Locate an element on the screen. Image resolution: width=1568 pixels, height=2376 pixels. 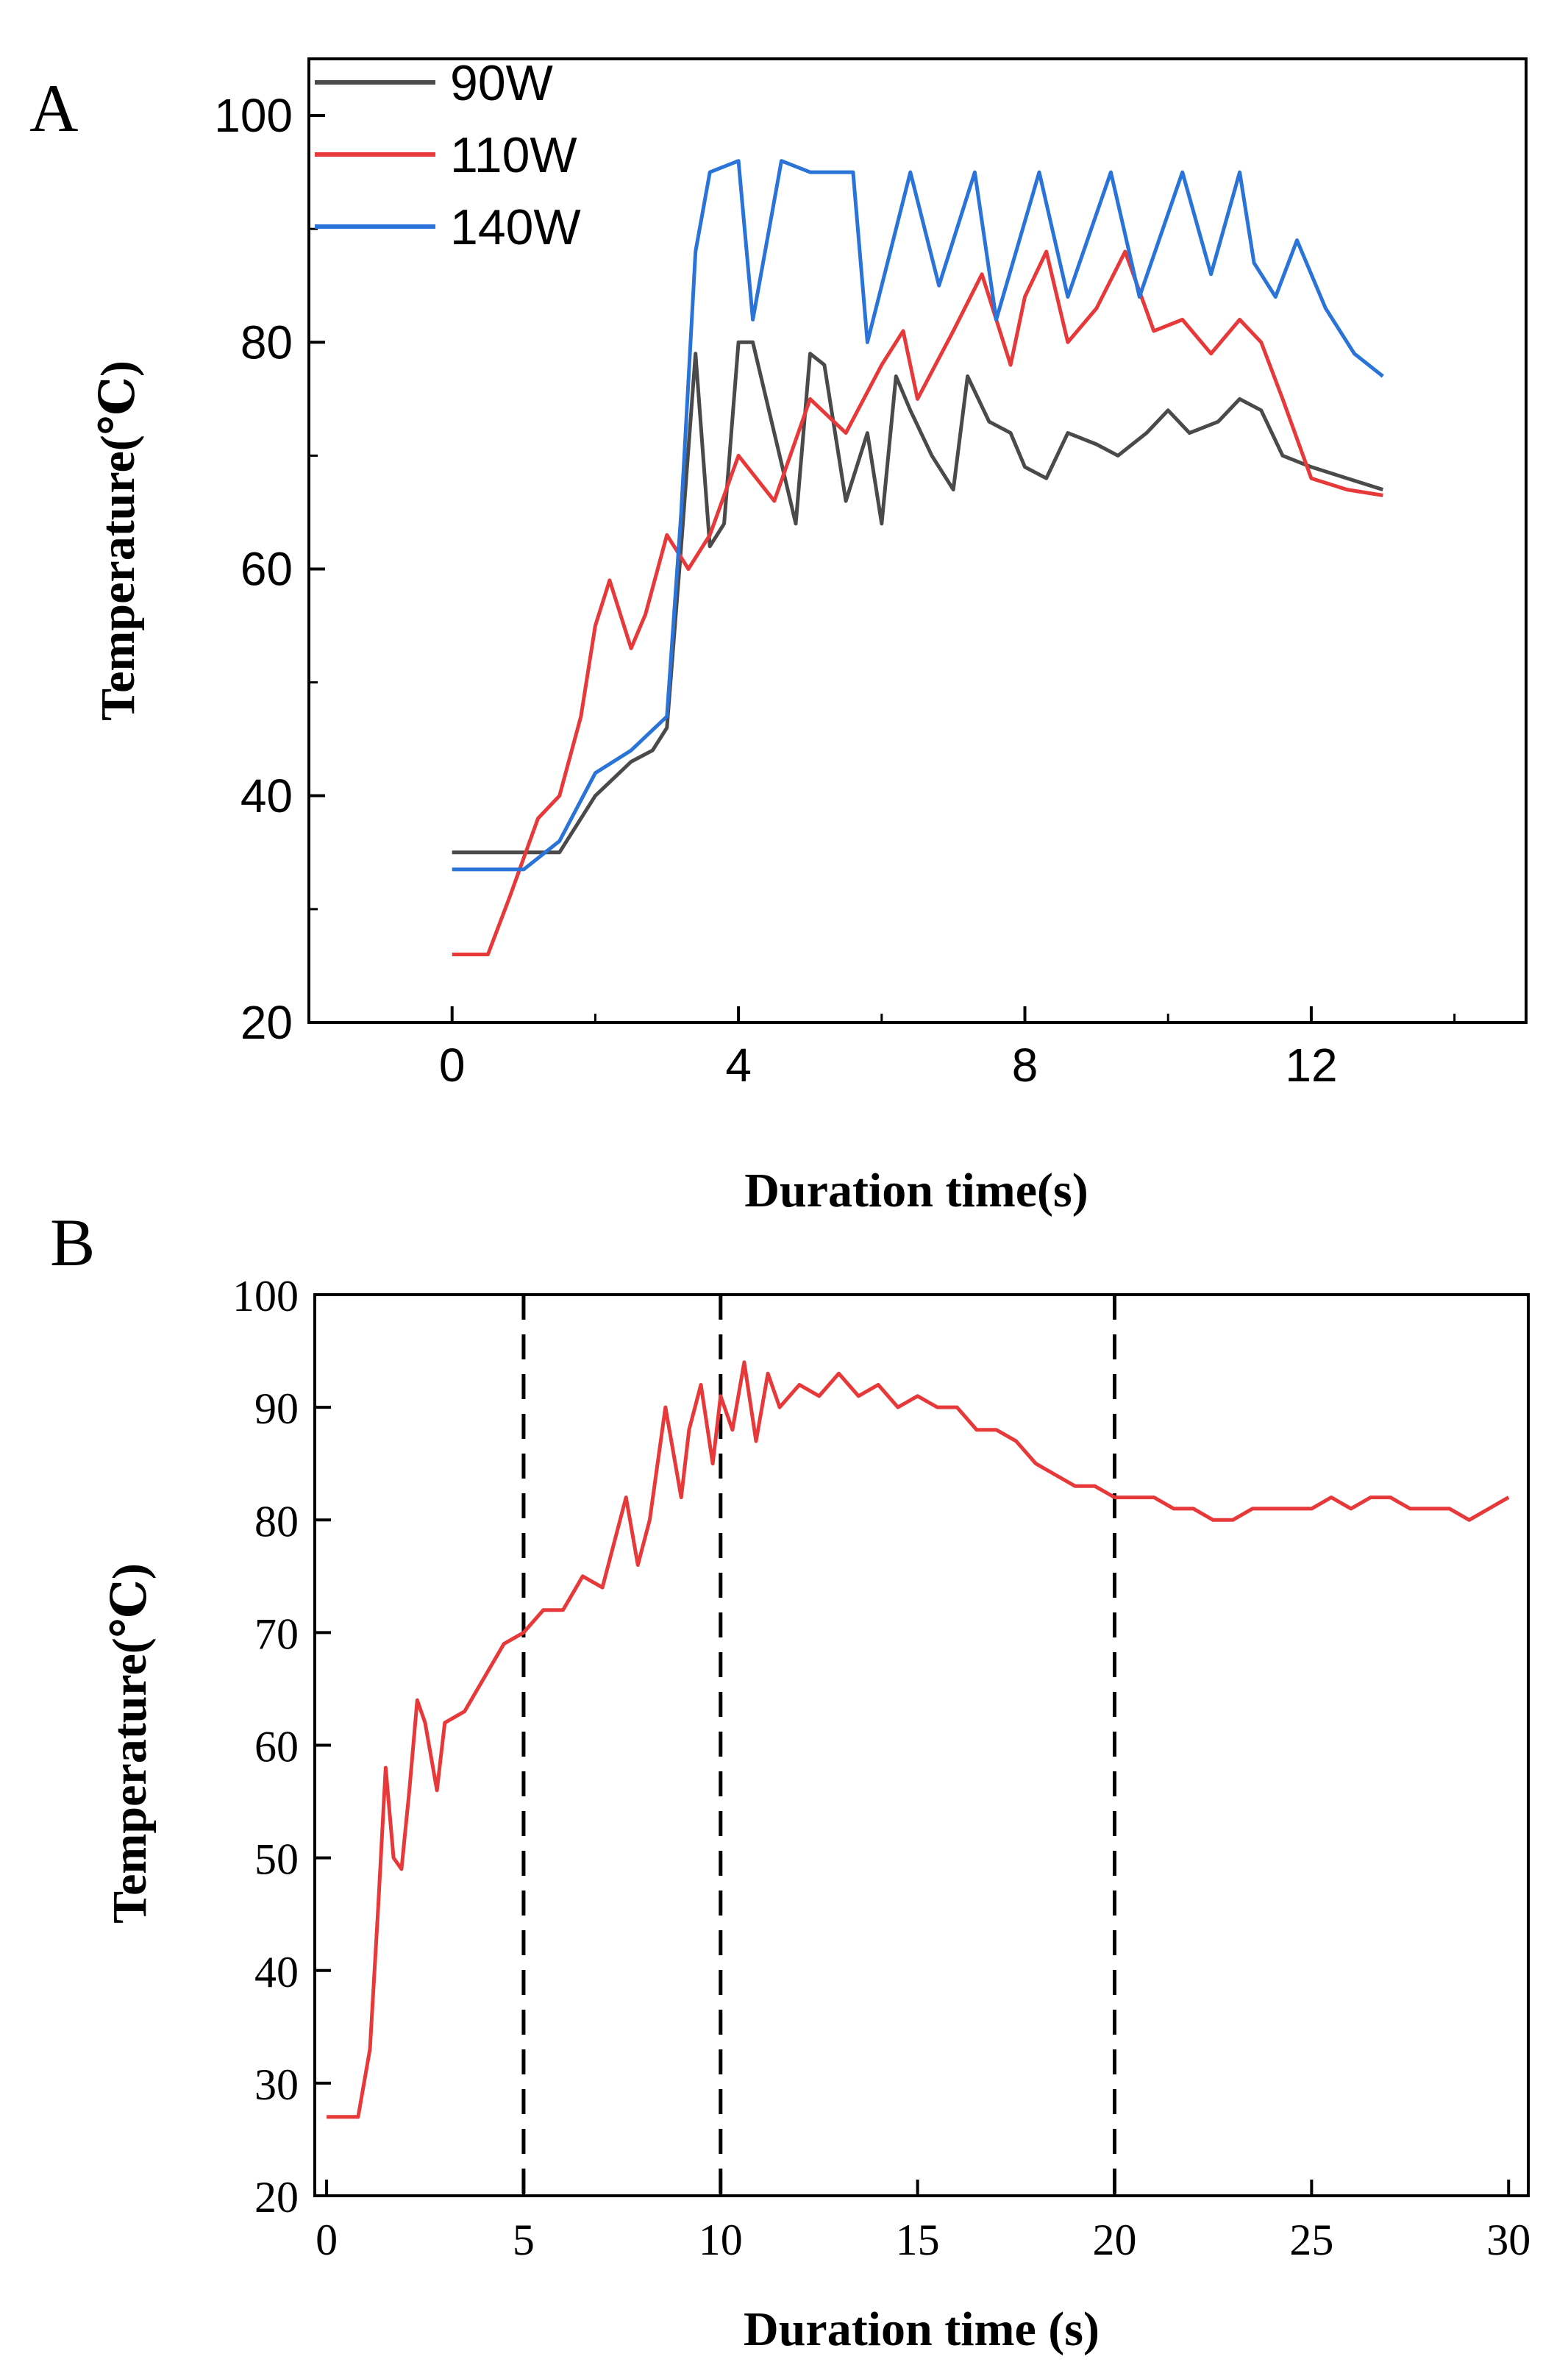
panel-a-x-tick-label: 8 is located at coordinates (1025, 1065).